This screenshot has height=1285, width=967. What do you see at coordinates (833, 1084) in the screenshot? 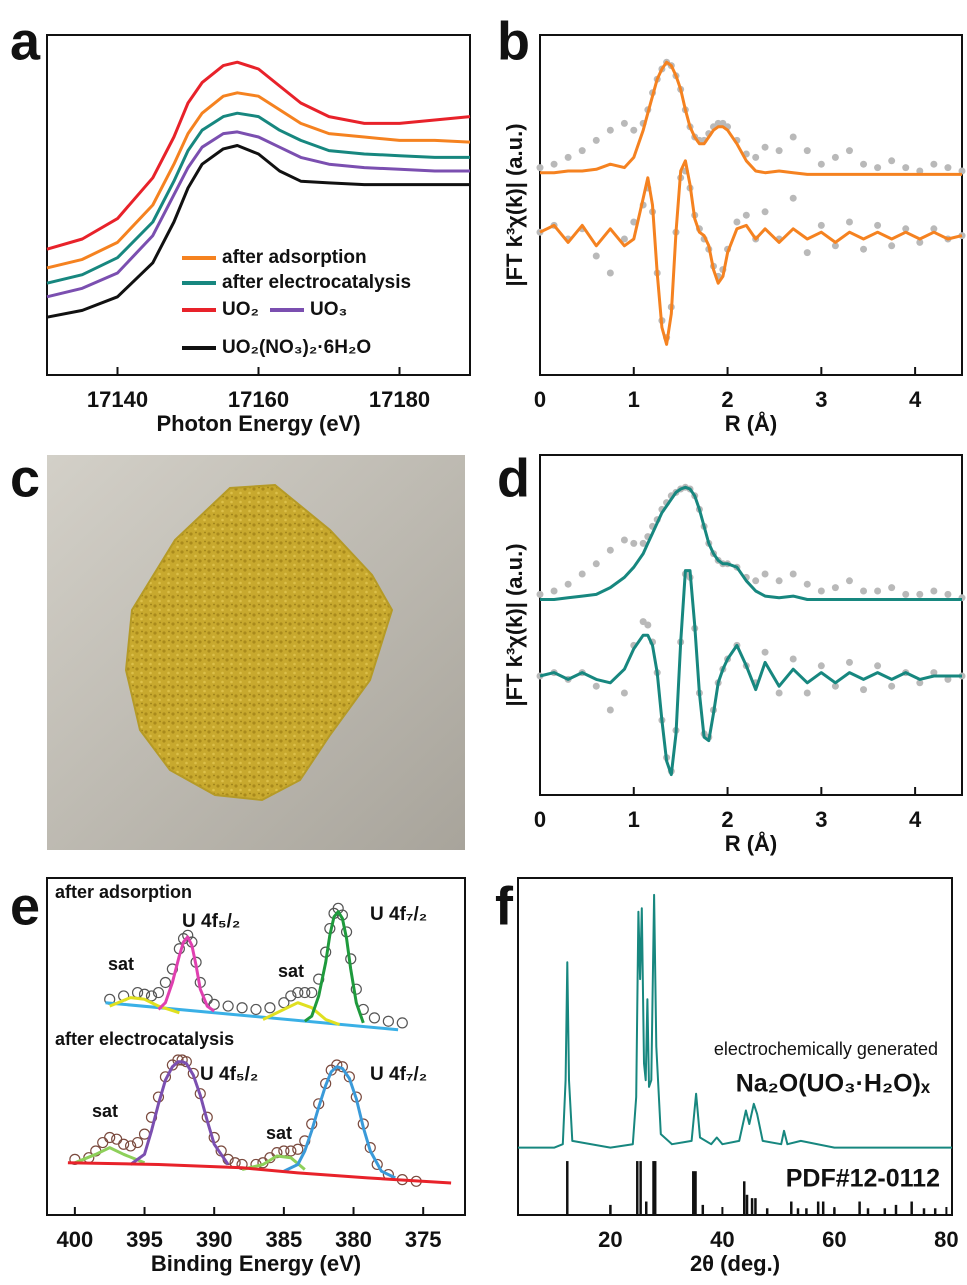
I see `annotation: Na₂O(UO₃·H₂O)ₓ` at bounding box center [833, 1084].